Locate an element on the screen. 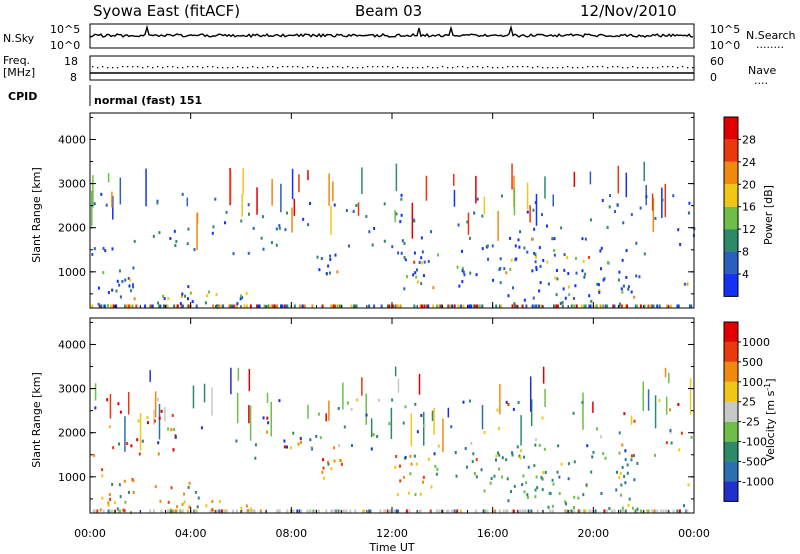 Image resolution: width=800 pixels, height=554 pixels. power-ylabel: Slant Range [km] is located at coordinates (36, 215).